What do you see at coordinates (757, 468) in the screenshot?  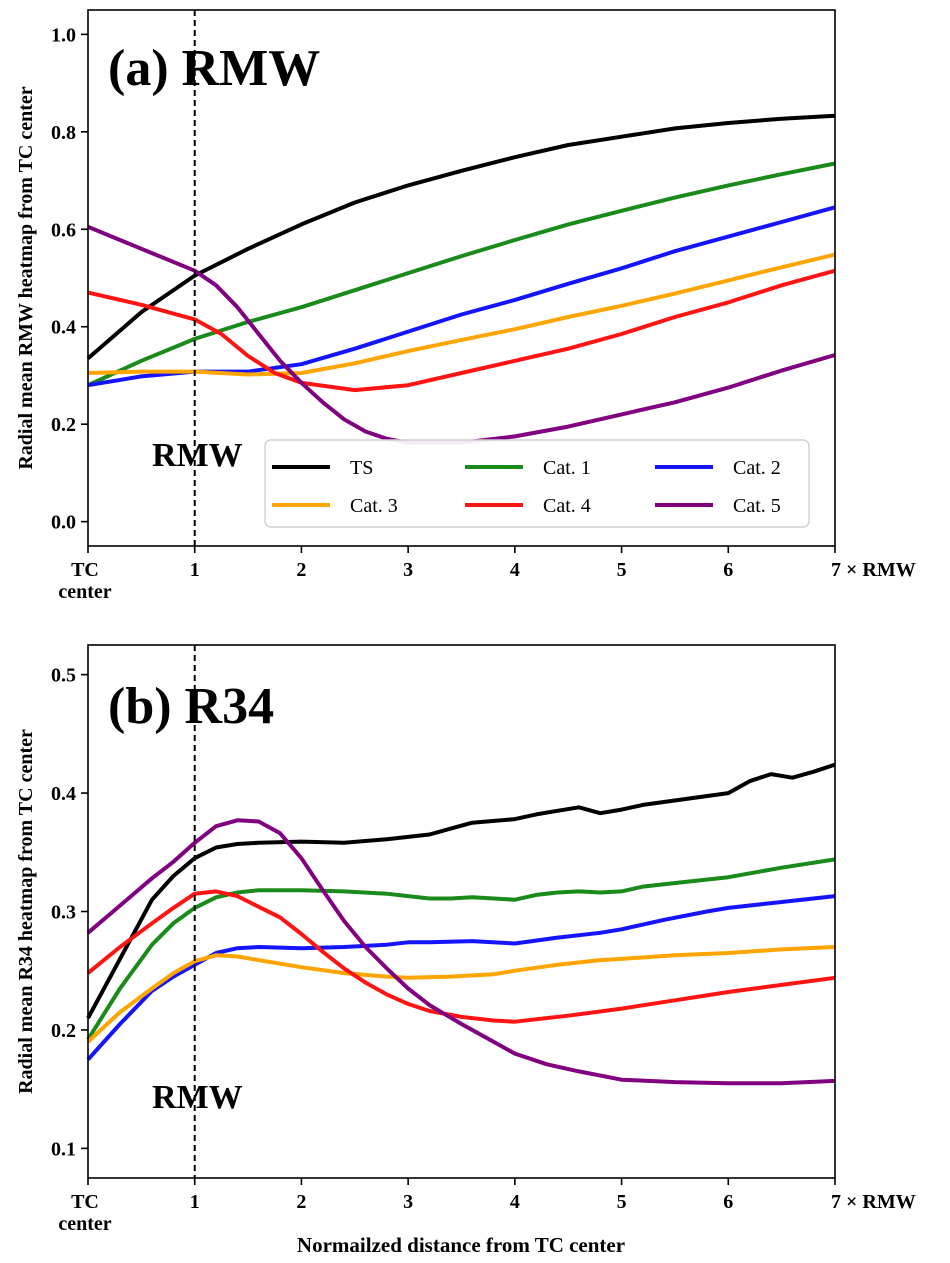 I see `legend-entry: Cat. 2` at bounding box center [757, 468].